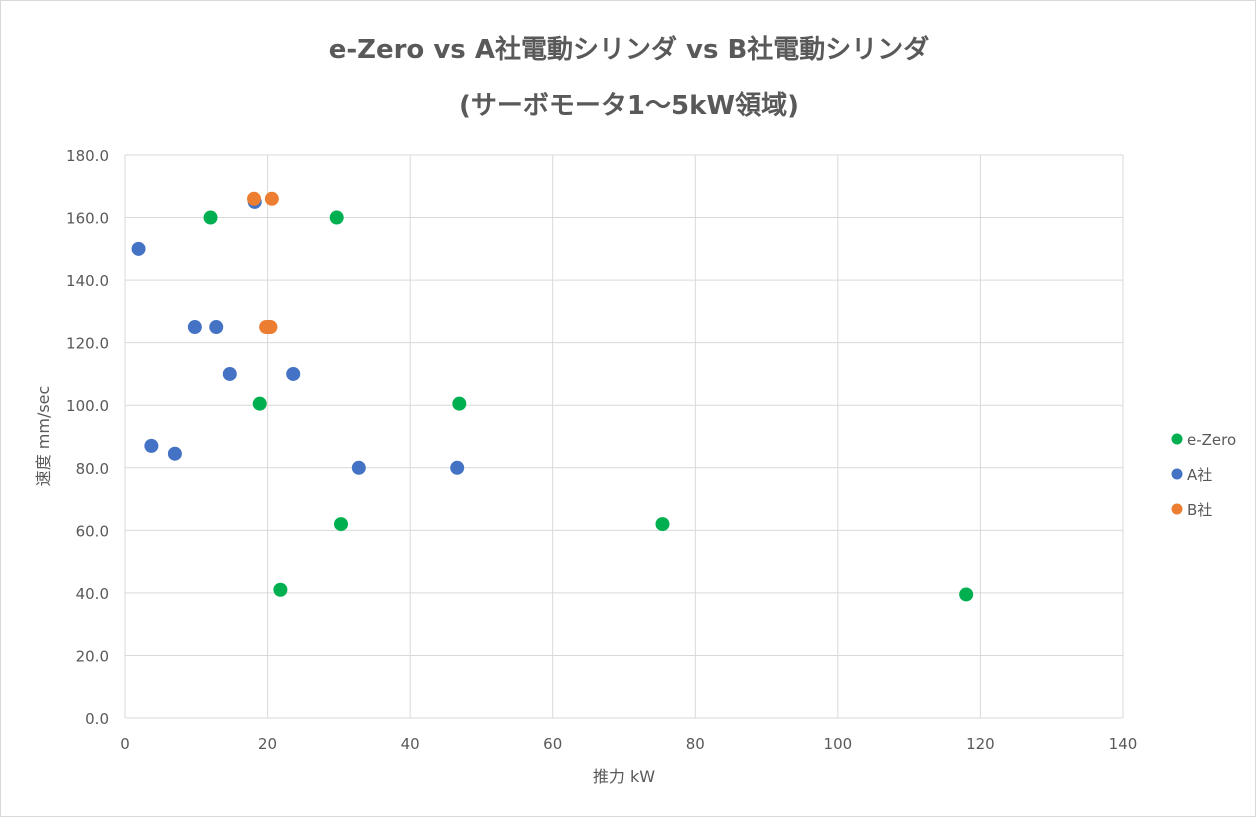 The height and width of the screenshot is (817, 1256). What do you see at coordinates (1199, 475) in the screenshot?
I see `legend-label: A社` at bounding box center [1199, 475].